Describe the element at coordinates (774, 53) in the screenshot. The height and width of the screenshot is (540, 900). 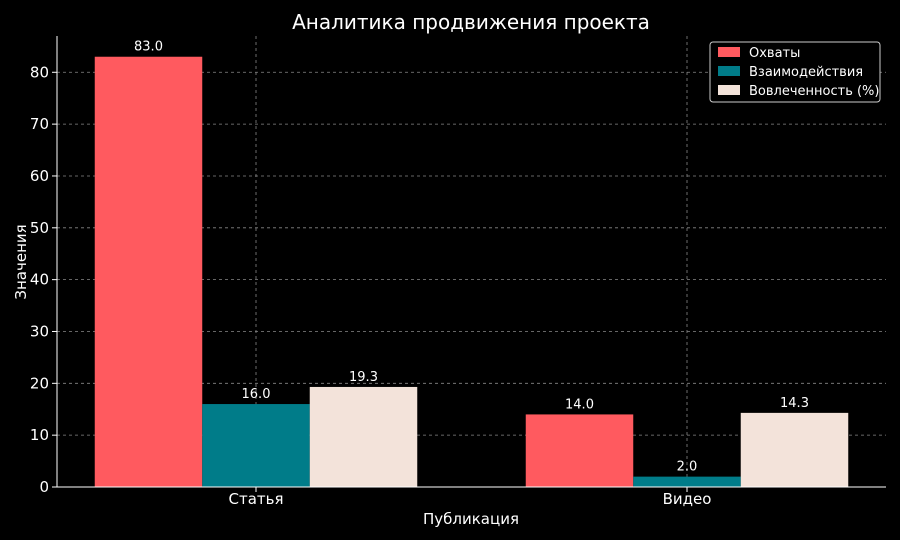
I see `legend-entry: Охваты` at that location.